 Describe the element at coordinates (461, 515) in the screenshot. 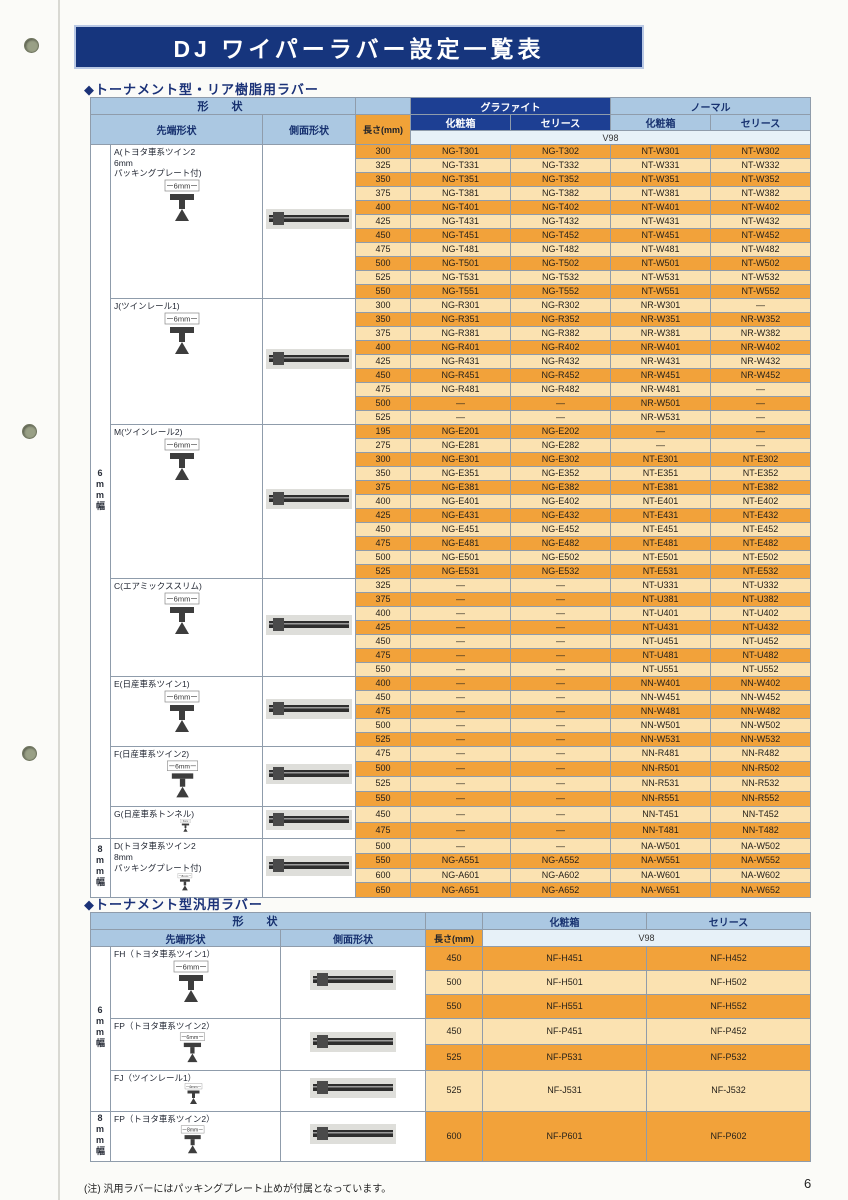

I see `code-cell: NG-E431` at that location.